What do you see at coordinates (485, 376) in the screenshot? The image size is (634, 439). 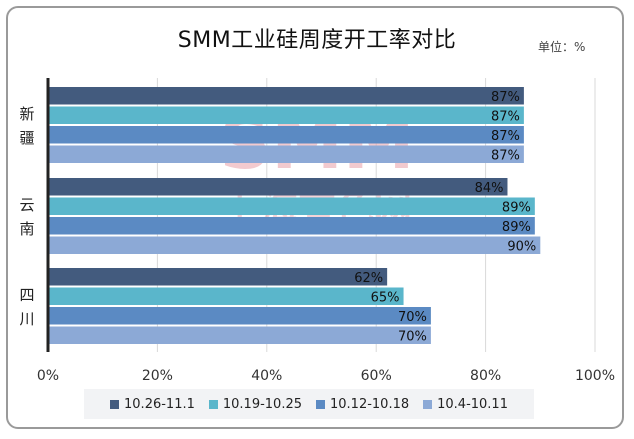 I see `x-tick-label: 80%` at bounding box center [485, 376].